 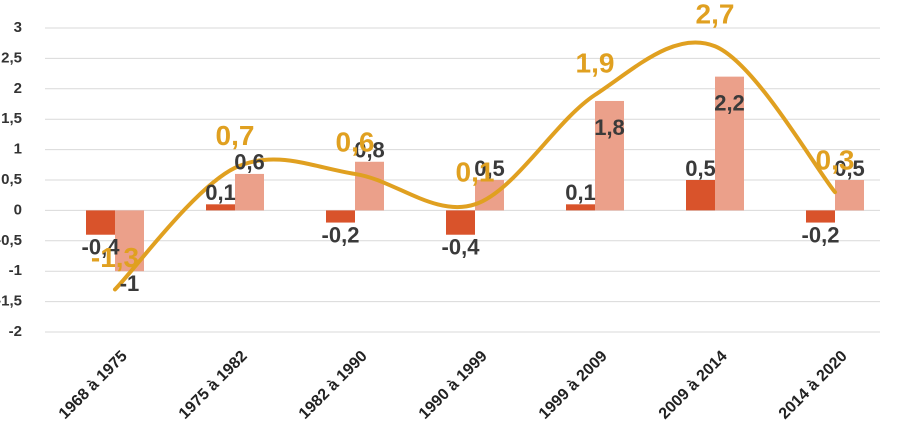 I want to click on y-tick-label: 2, so click(x=18, y=88).